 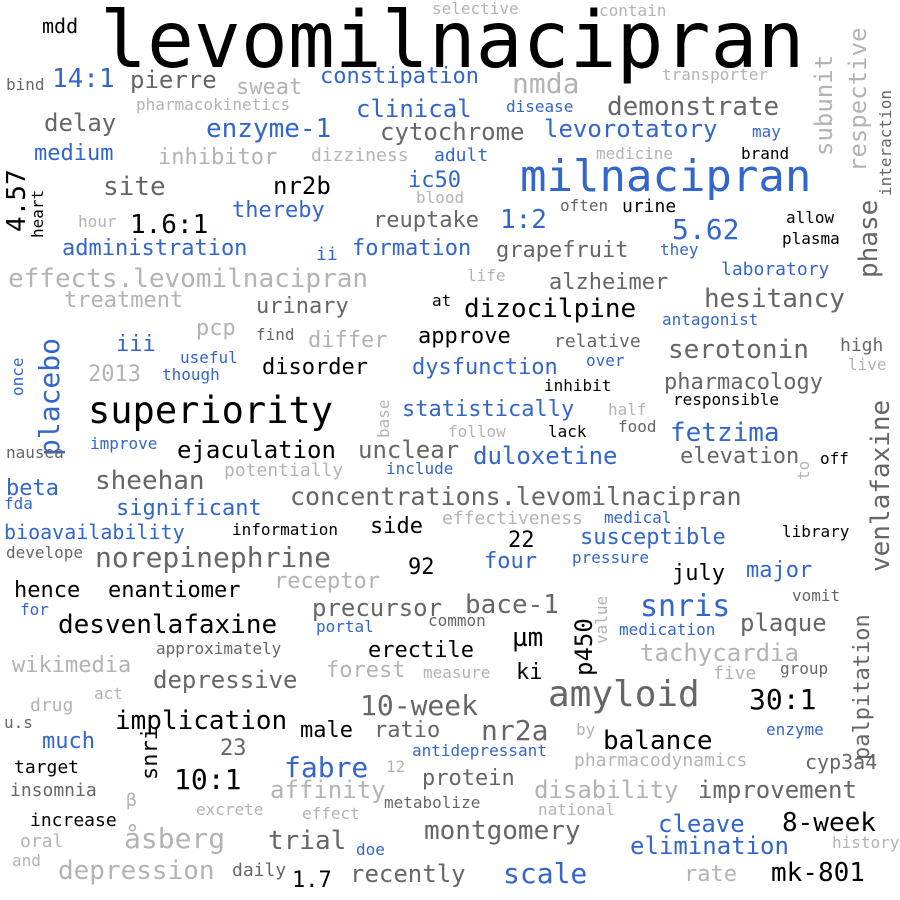 What do you see at coordinates (213, 557) in the screenshot?
I see `word-cloud-term: norepinephrine` at bounding box center [213, 557].